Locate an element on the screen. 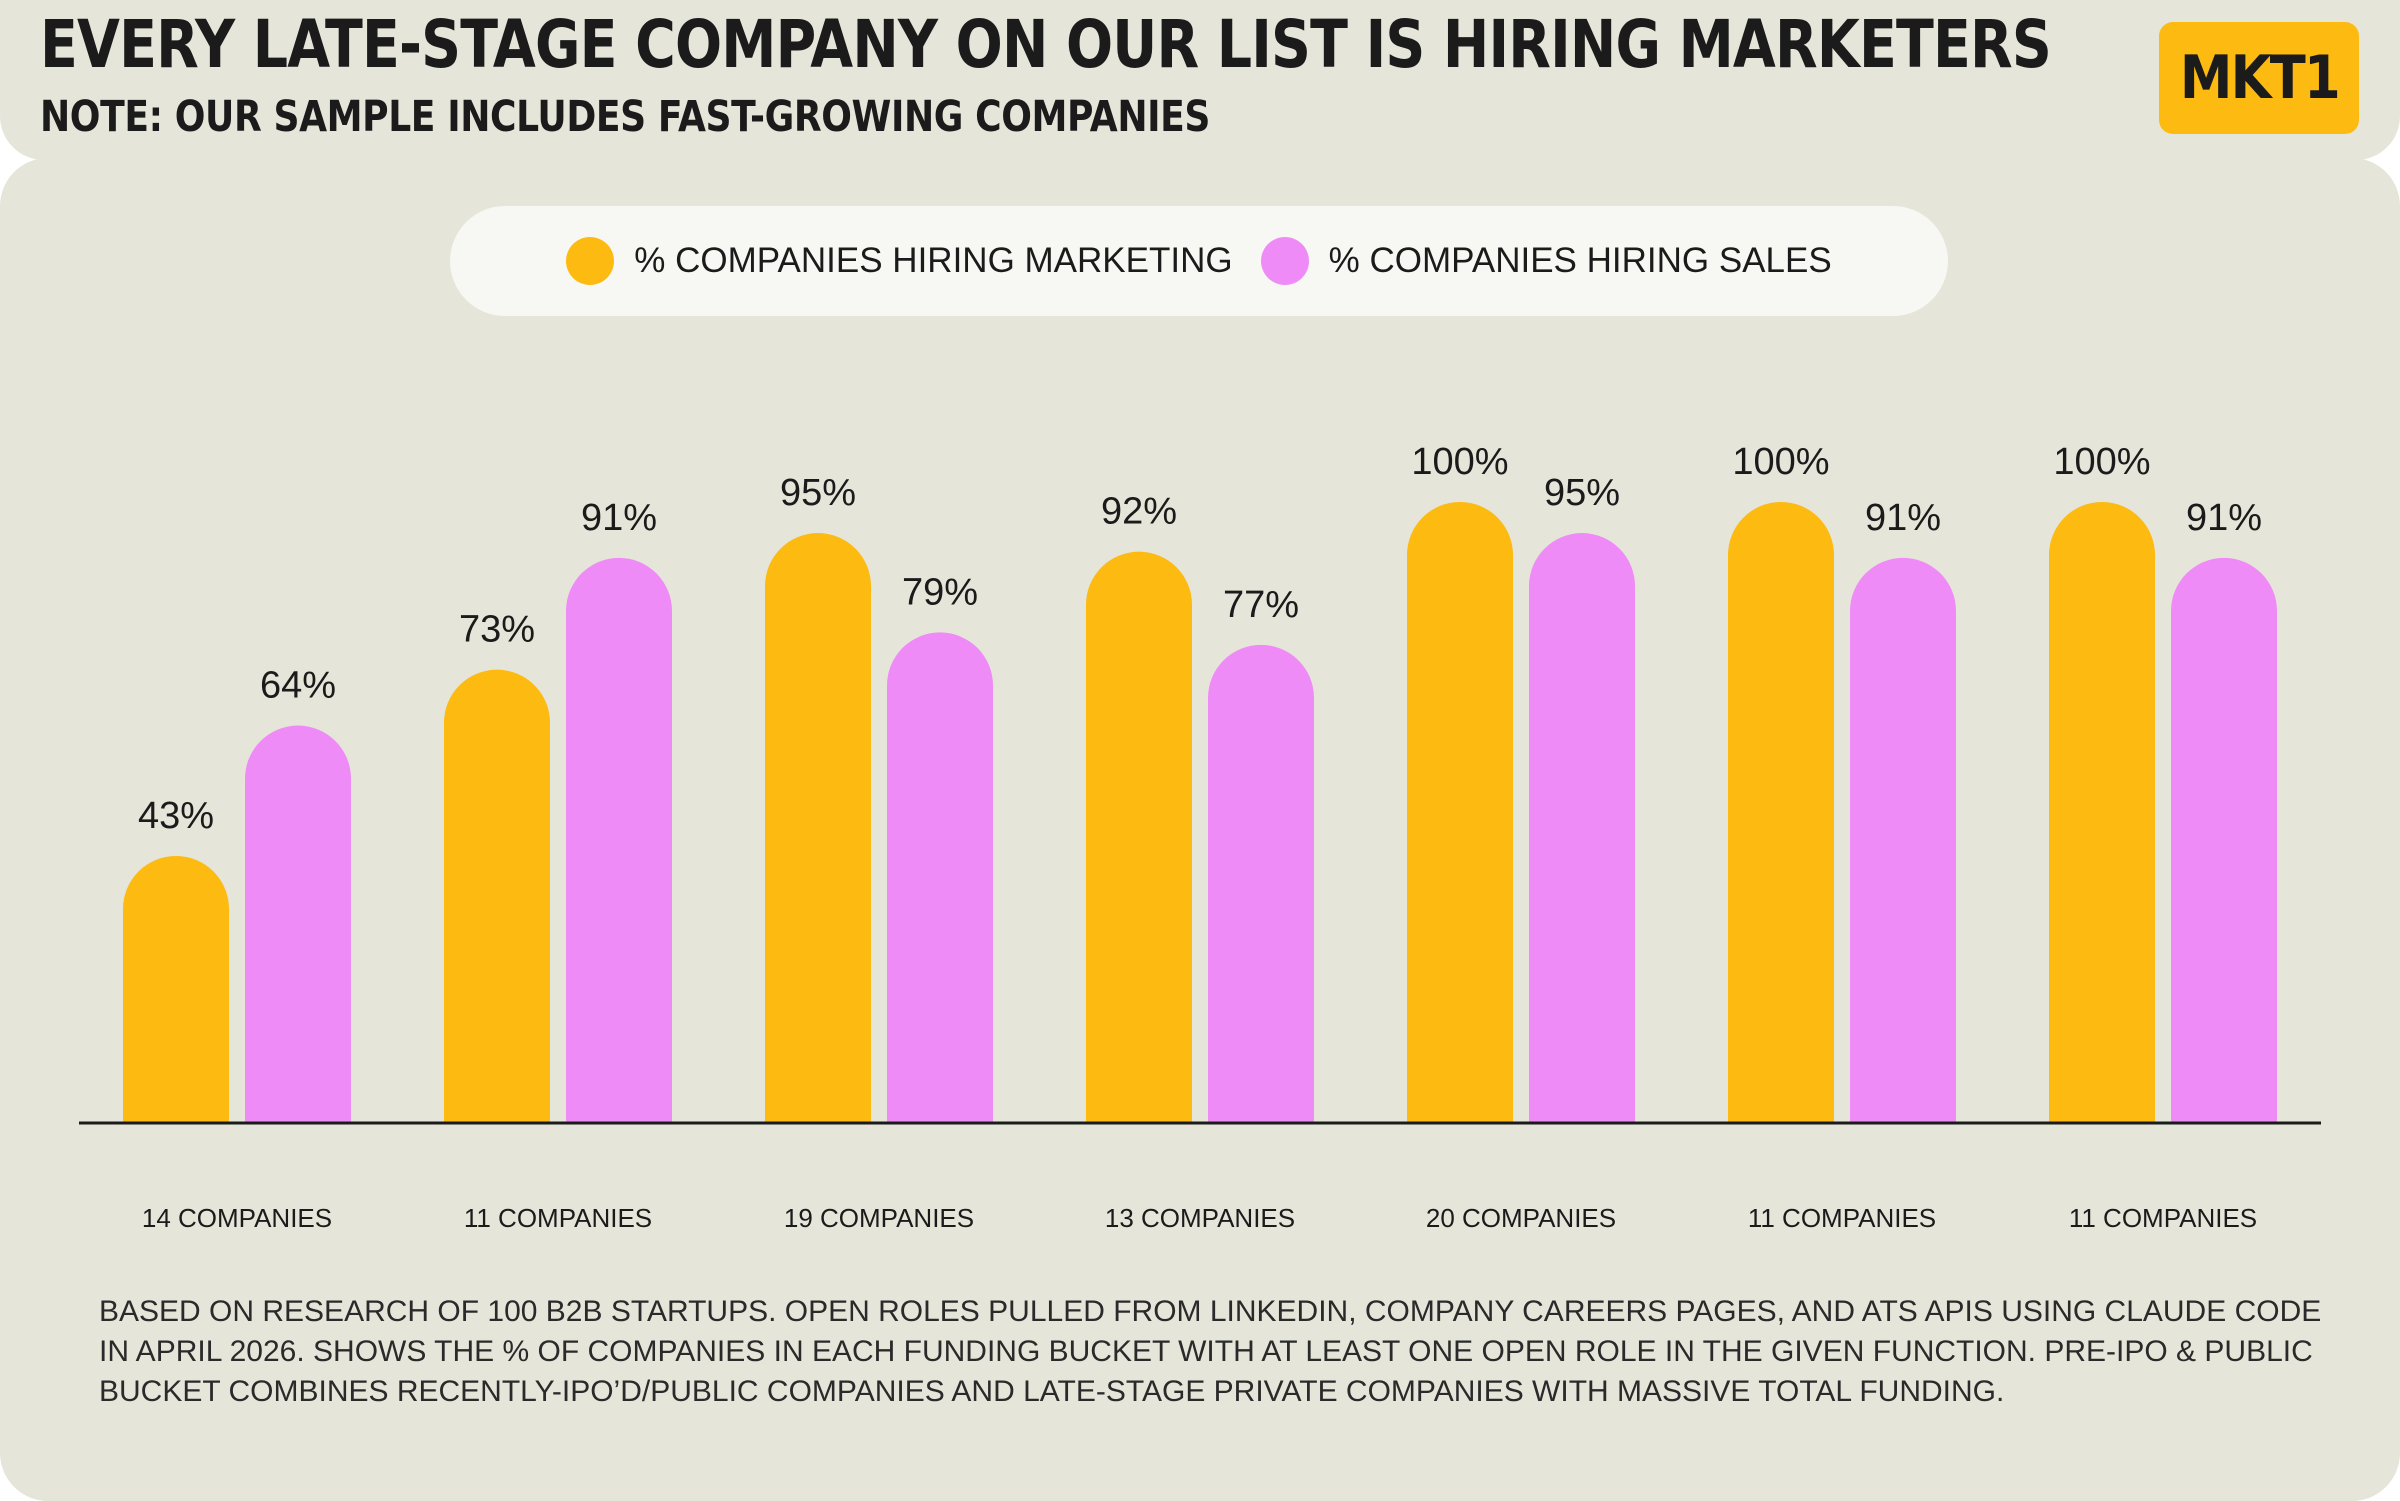 The width and height of the screenshot is (2400, 1501). data-label-marketing: 95% is located at coordinates (818, 493).